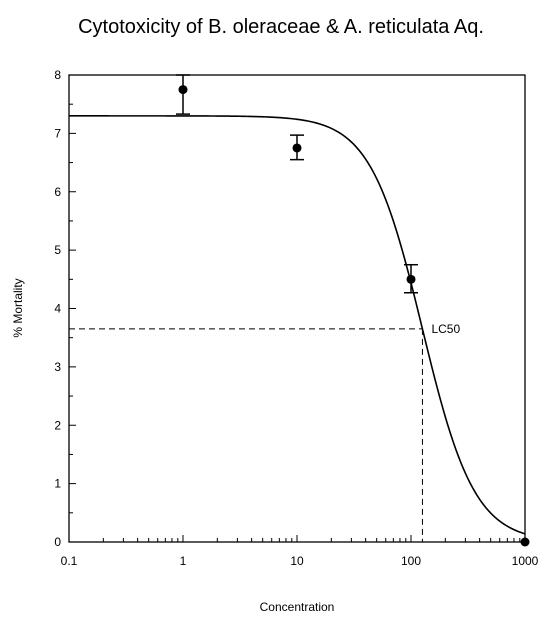  I want to click on y-tick-label: 4, so click(57, 309).